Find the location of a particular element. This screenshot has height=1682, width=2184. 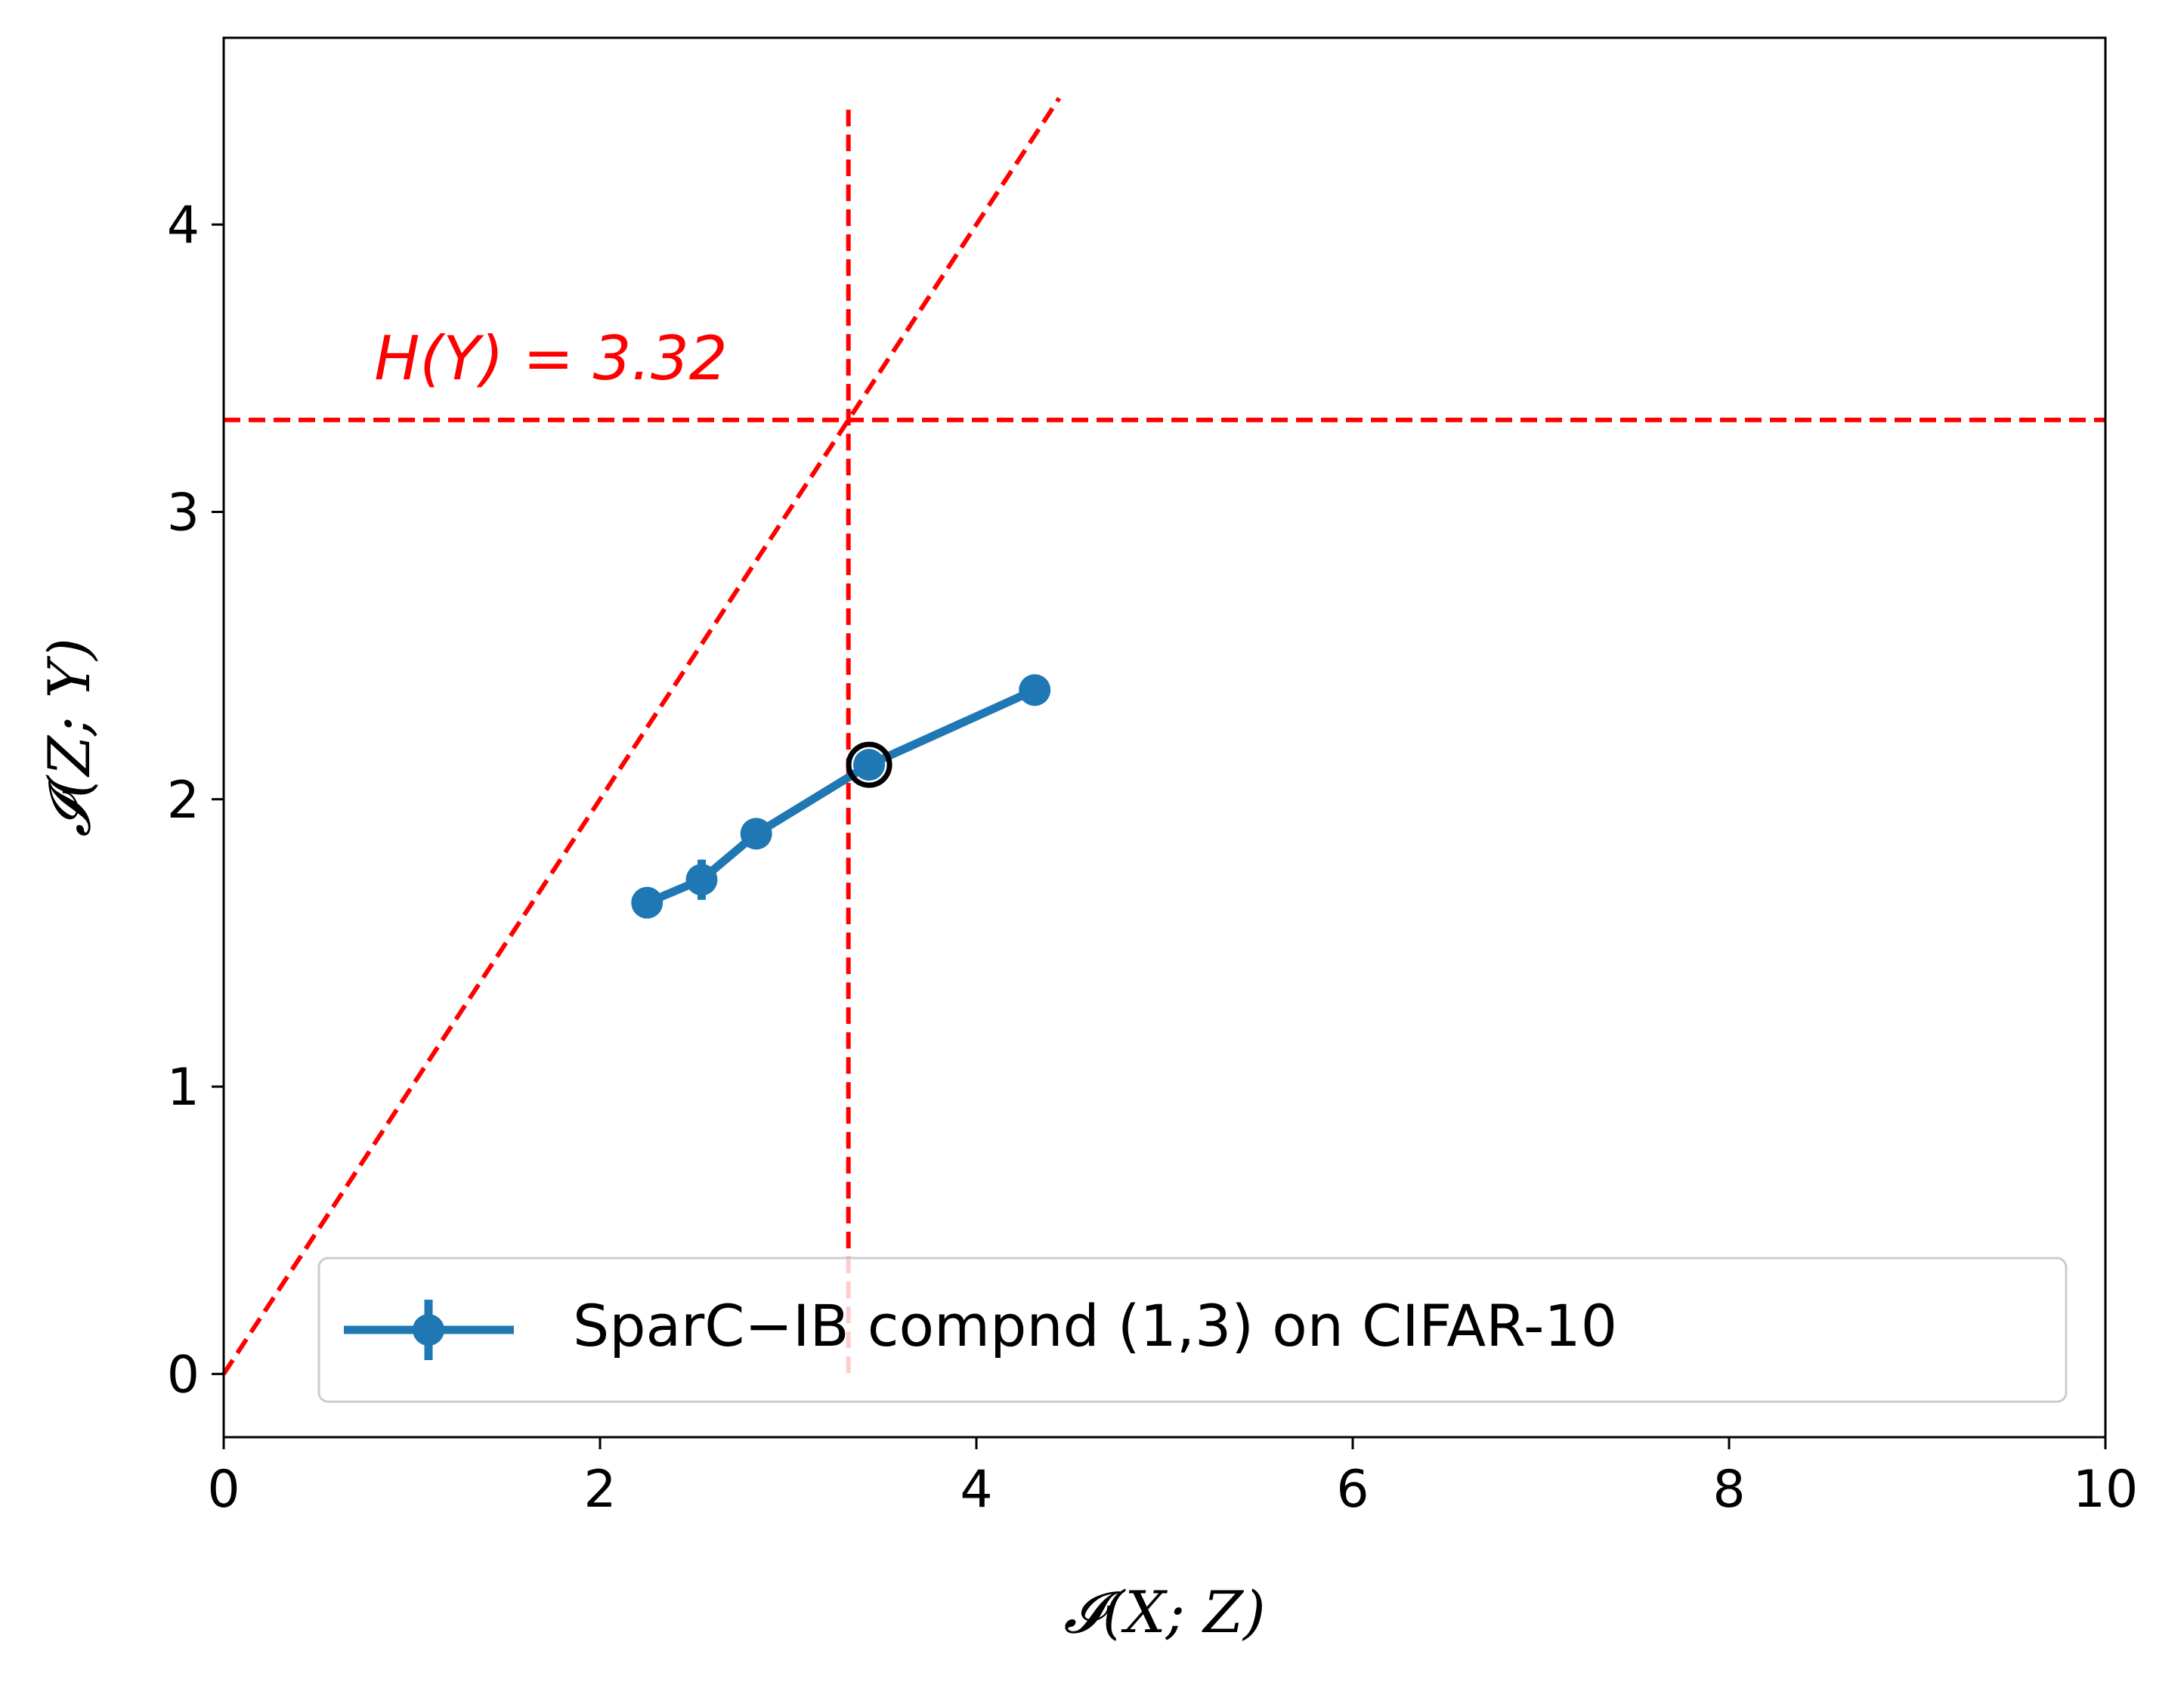

y-axis-label: 𝓘(Z; Y) is located at coordinates (69, 737).